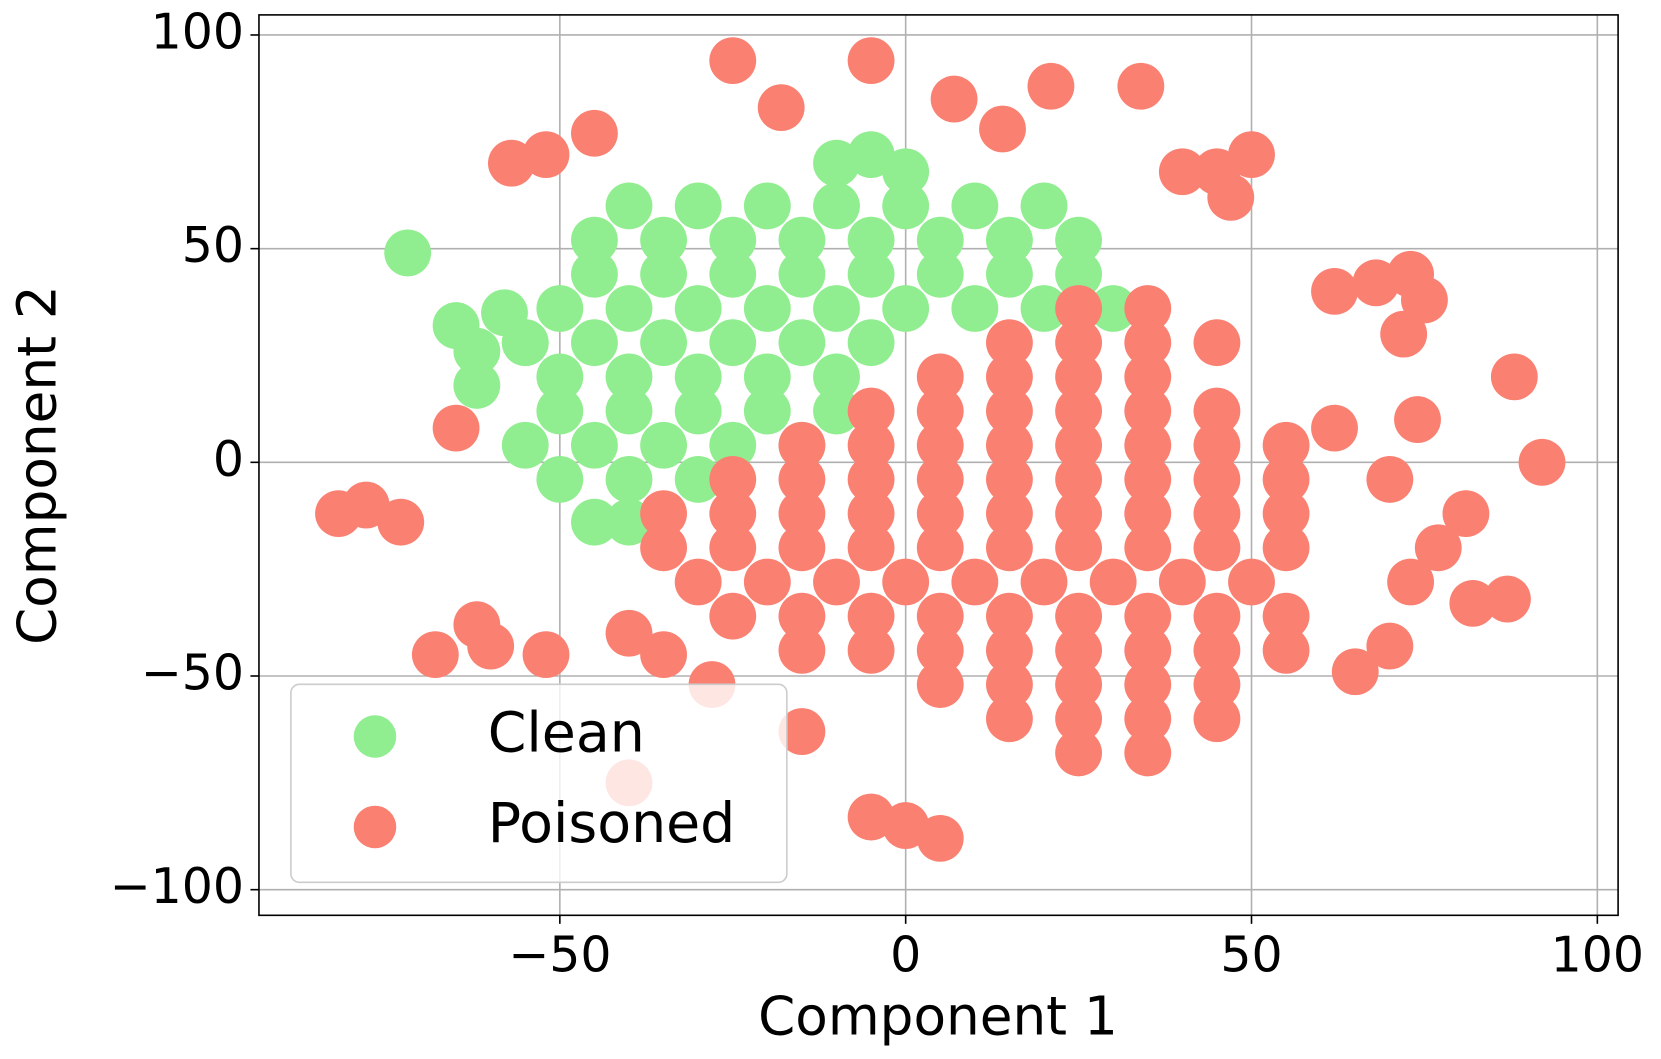 The image size is (1661, 1059). What do you see at coordinates (566, 734) in the screenshot?
I see `legend-label: Clean` at bounding box center [566, 734].